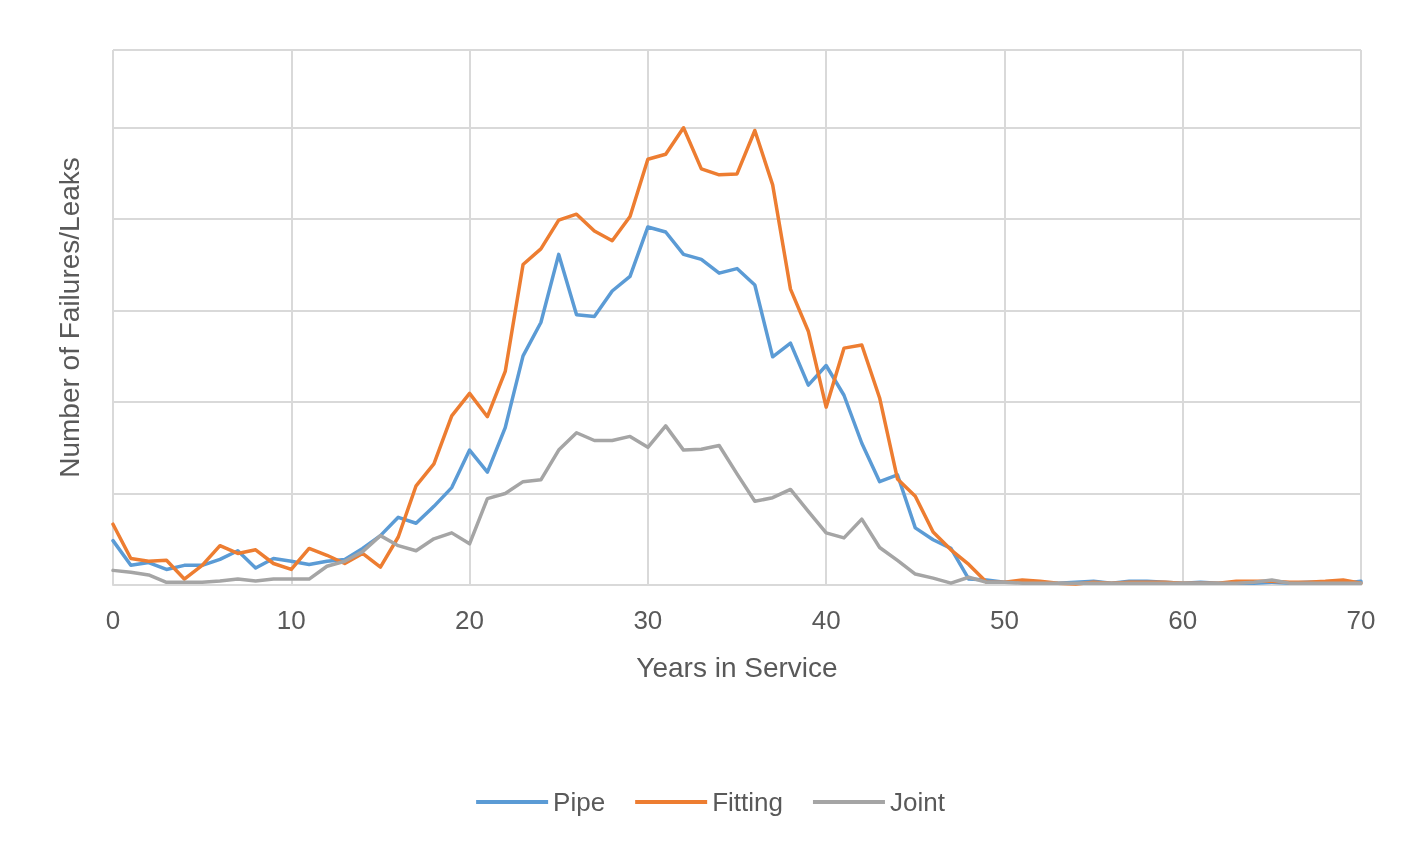  I want to click on legend-label: Joint, so click(917, 802).